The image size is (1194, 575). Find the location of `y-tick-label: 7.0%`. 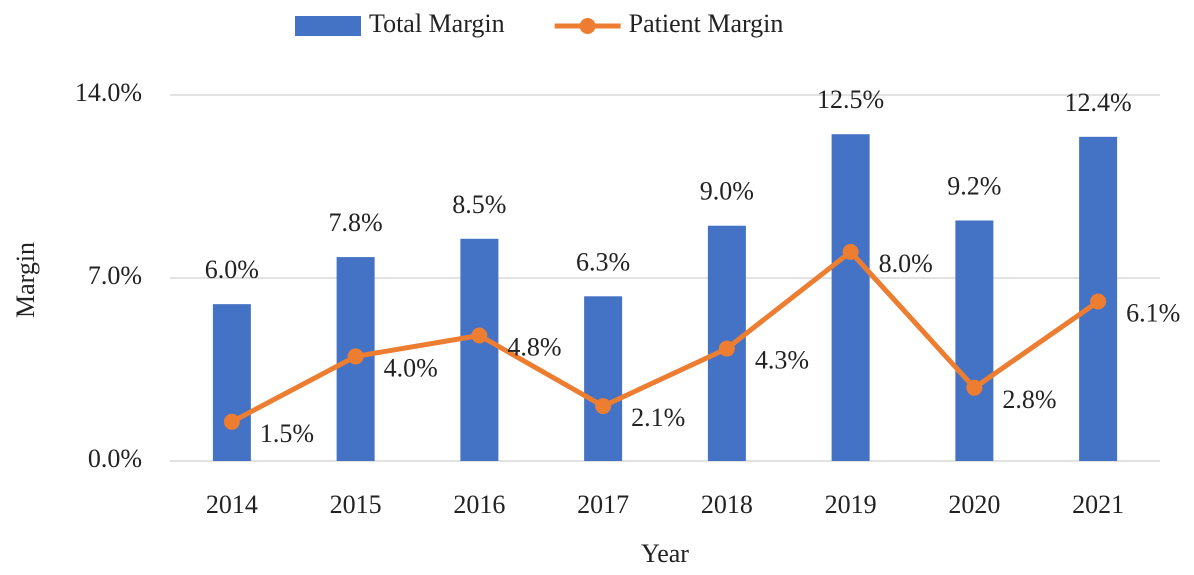

y-tick-label: 7.0% is located at coordinates (115, 275).